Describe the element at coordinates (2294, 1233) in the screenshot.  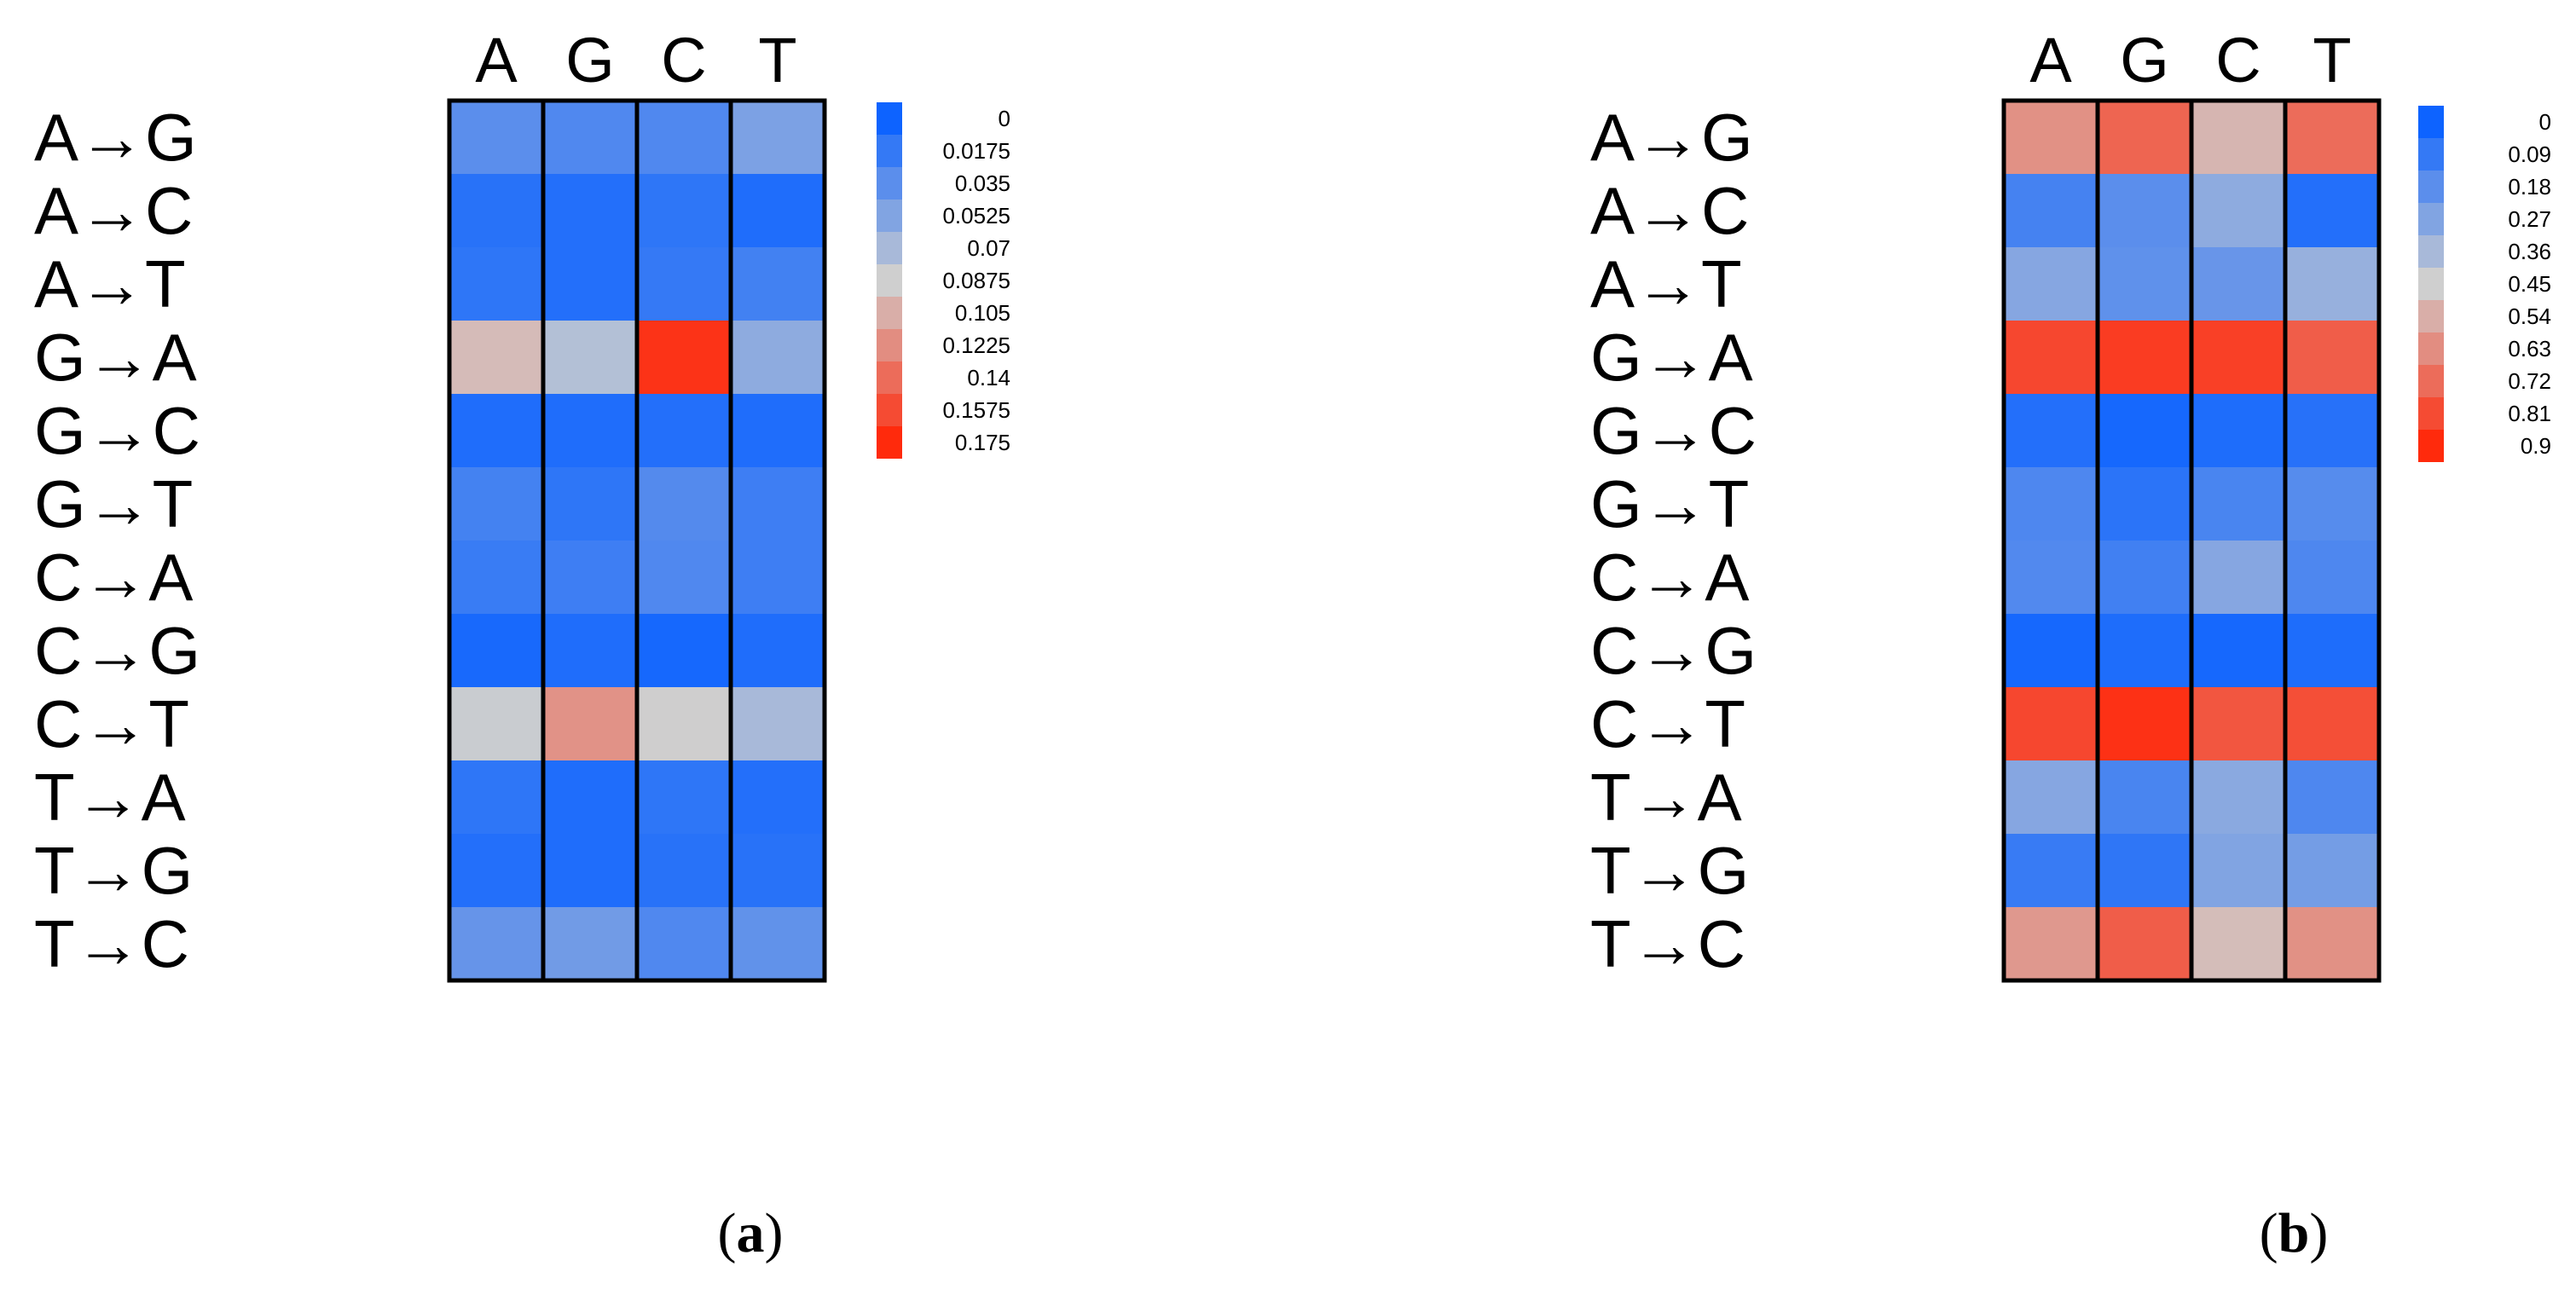
I see `panel-label: (b)` at that location.